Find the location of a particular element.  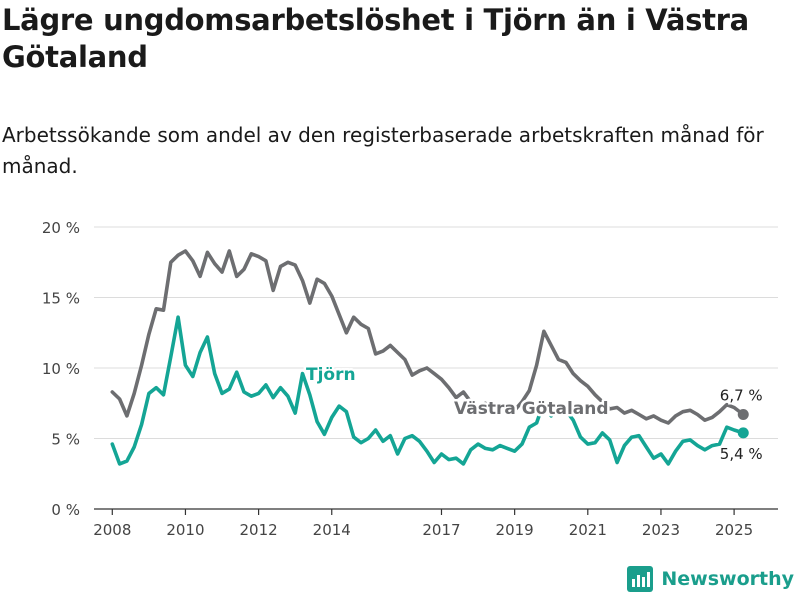

x-tick-label: 2012 is located at coordinates (259, 530).